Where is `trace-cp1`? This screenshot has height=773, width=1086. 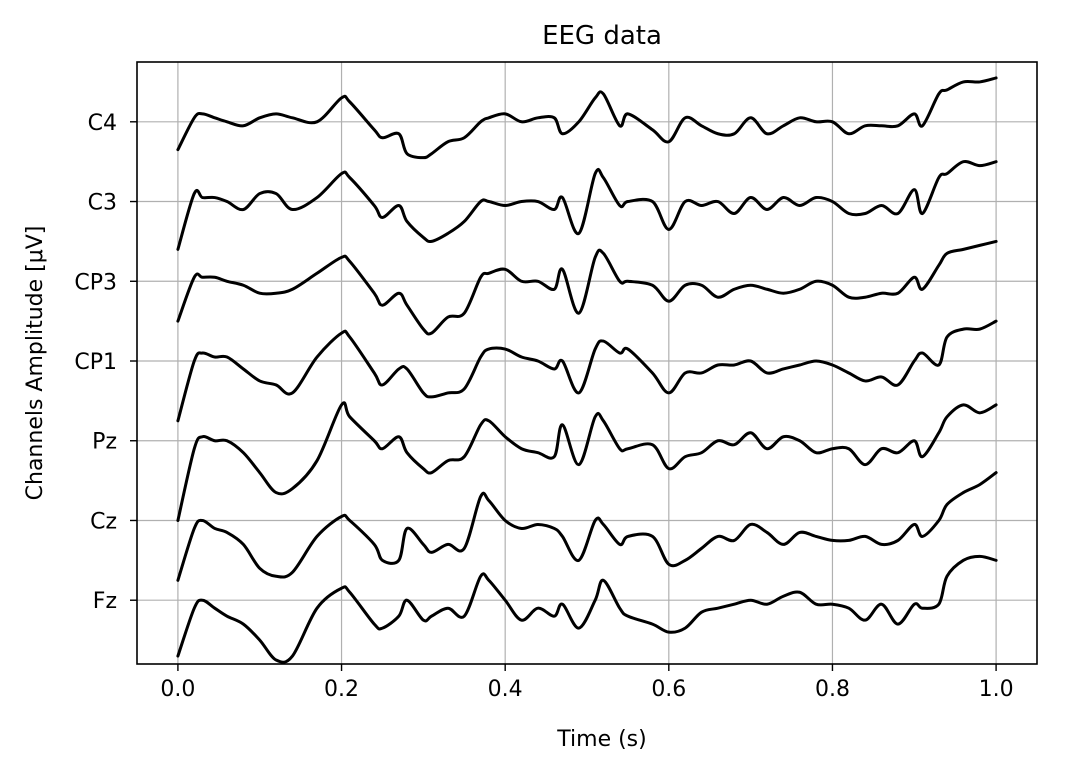
trace-cp1 is located at coordinates (587, 371).